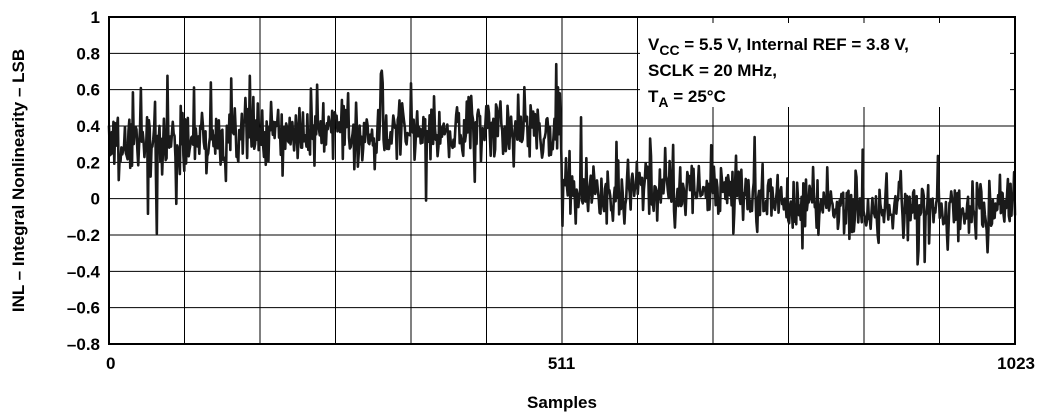 Image resolution: width=1037 pixels, height=417 pixels. Describe the element at coordinates (1016, 363) in the screenshot. I see `x-tick-label: 1023` at that location.